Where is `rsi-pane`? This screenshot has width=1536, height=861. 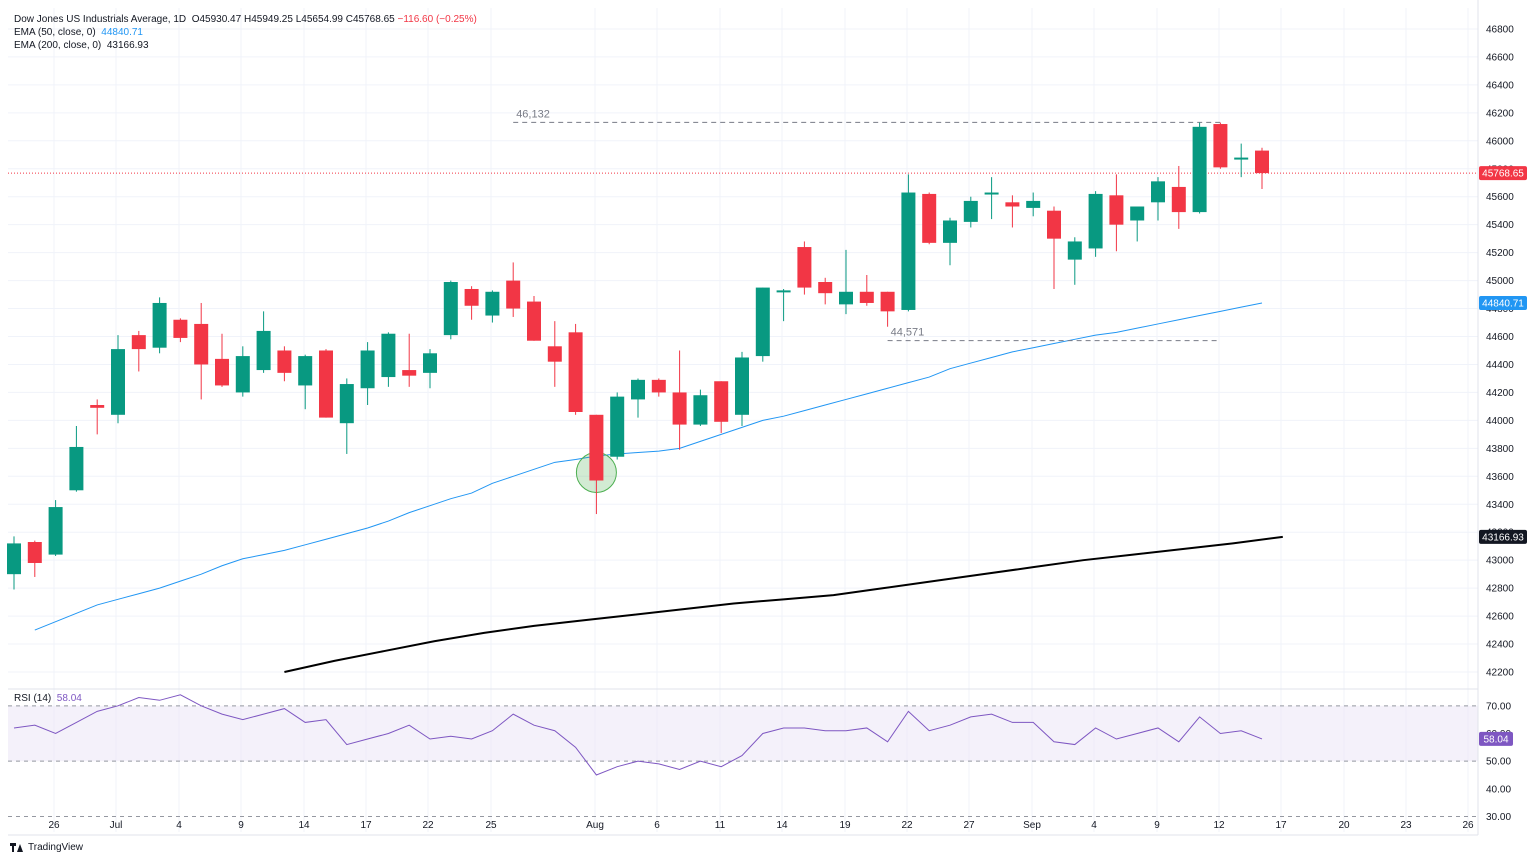
rsi-pane is located at coordinates (743, 755).